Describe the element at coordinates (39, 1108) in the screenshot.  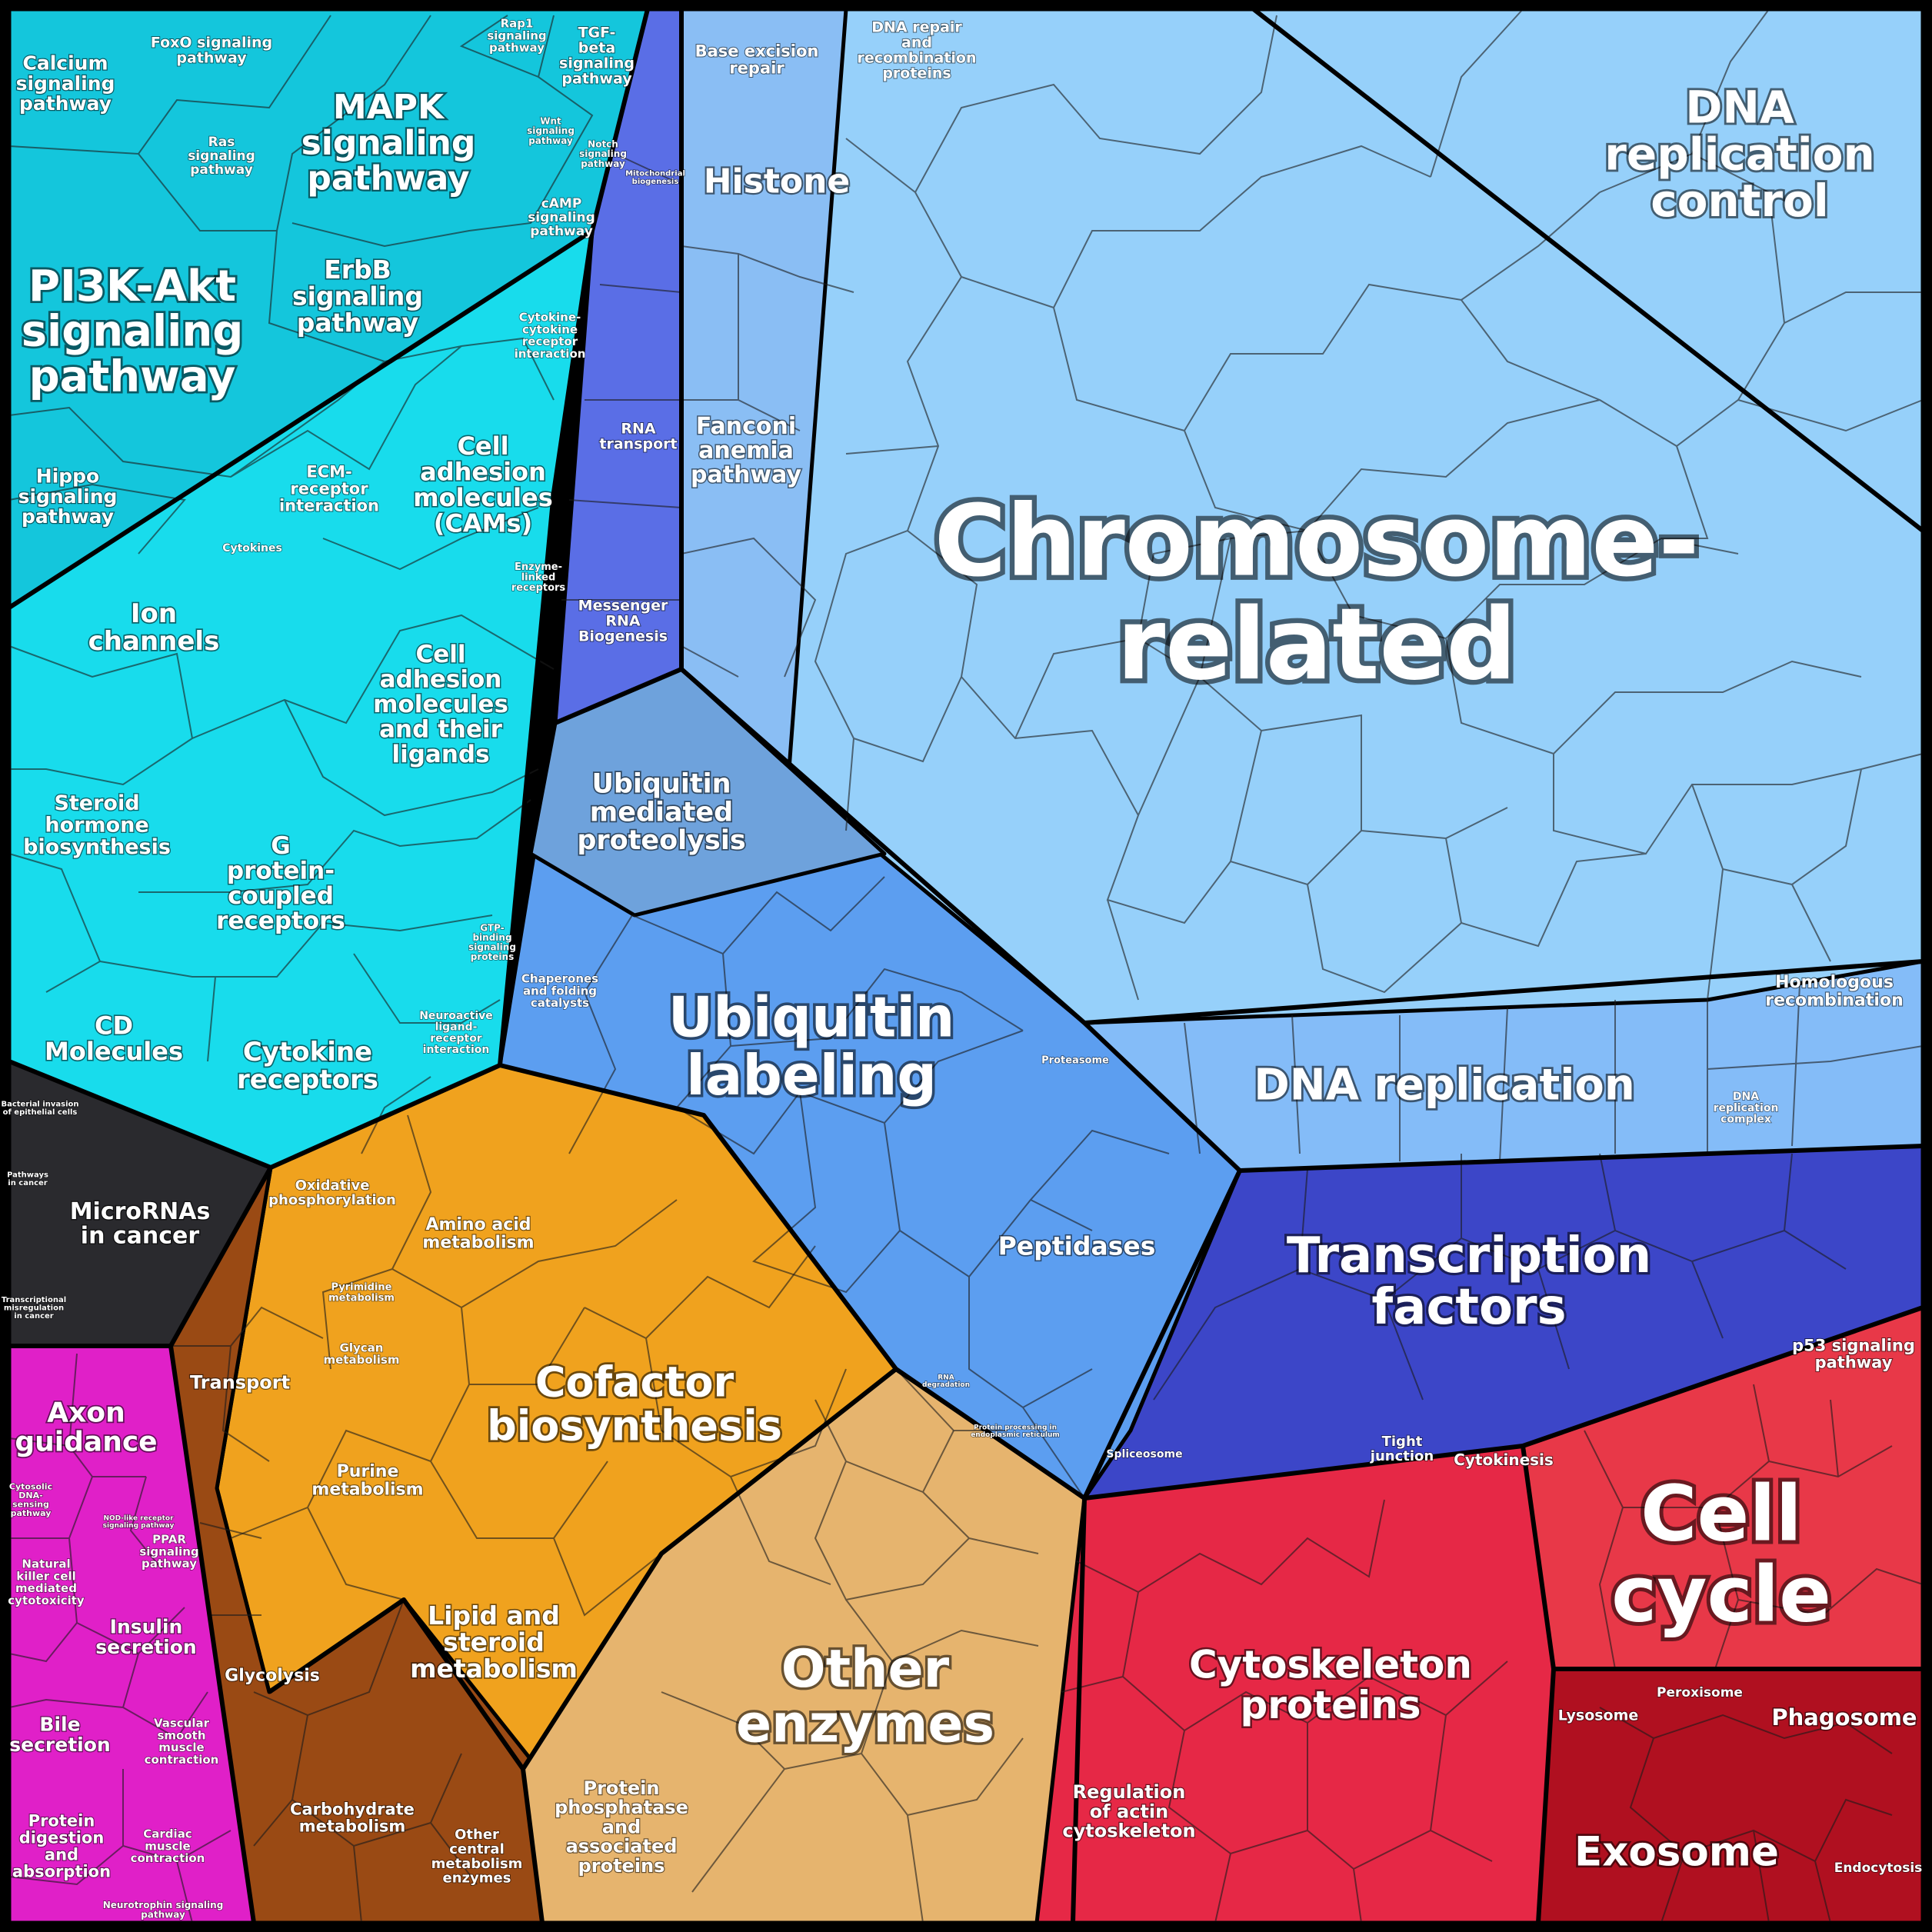
I see `label-bacterial: Bacterial invasion of epithelial cells` at that location.